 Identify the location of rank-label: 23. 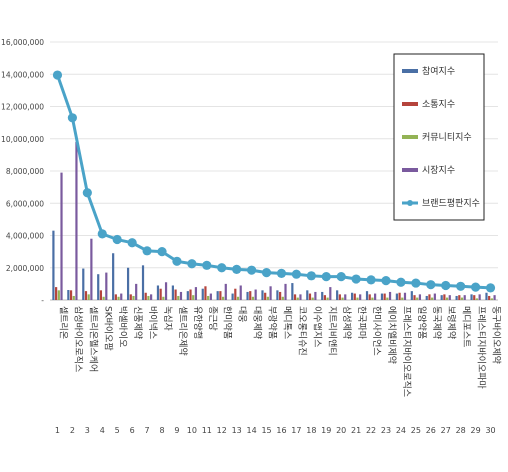
(386, 430).